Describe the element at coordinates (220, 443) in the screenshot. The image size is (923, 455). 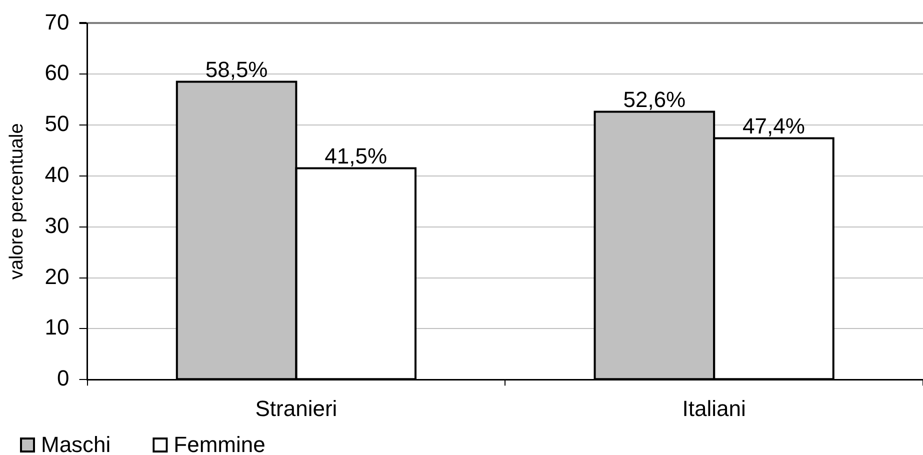
I see `legend-label: Femmine` at that location.